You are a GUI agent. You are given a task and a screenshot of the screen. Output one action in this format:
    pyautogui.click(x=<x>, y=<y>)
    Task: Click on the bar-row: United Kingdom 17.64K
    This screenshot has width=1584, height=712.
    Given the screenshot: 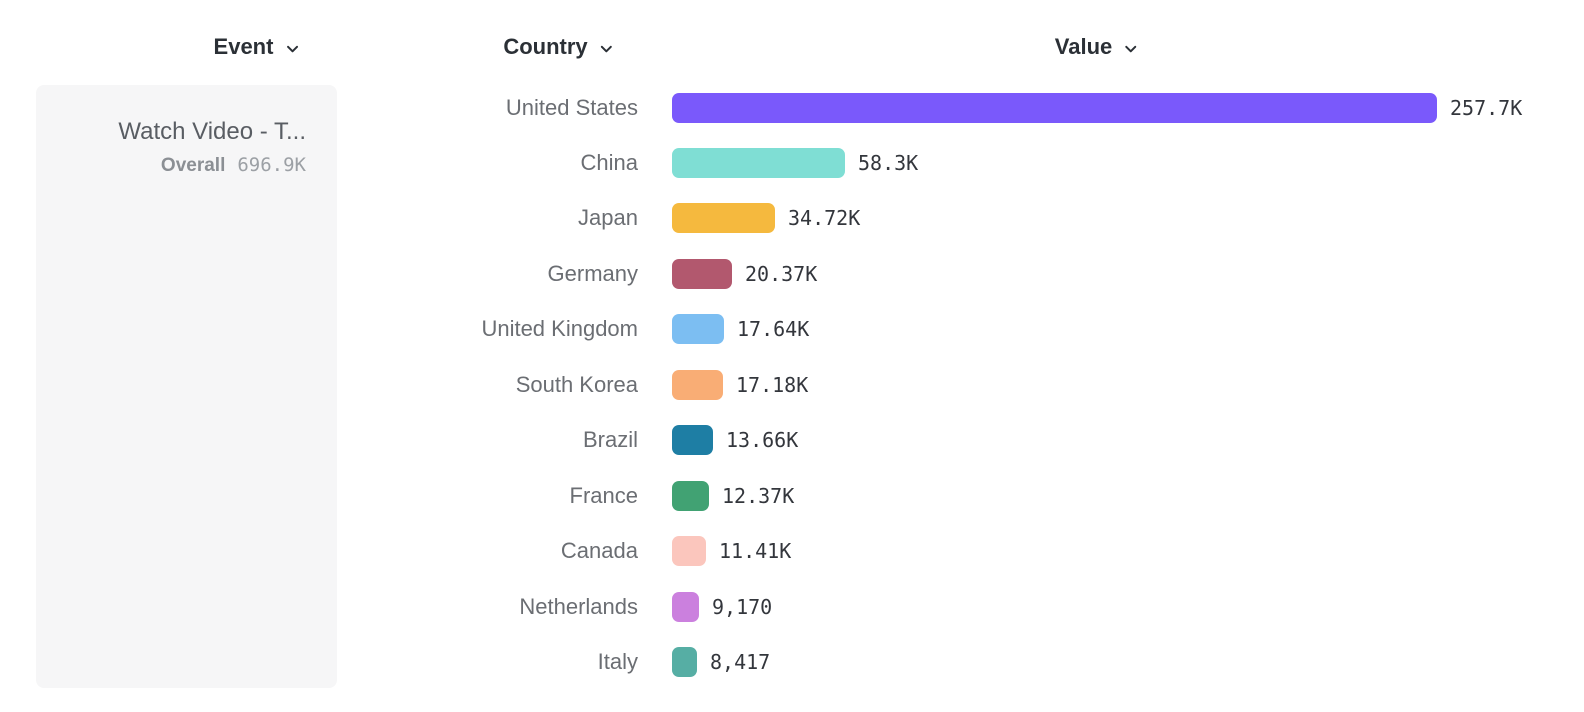 What is the action you would take?
    pyautogui.click(x=792, y=329)
    